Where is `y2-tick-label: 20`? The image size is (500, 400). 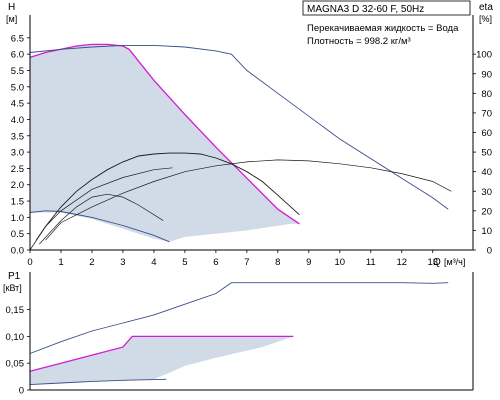 y2-tick-label: 20 is located at coordinates (486, 211).